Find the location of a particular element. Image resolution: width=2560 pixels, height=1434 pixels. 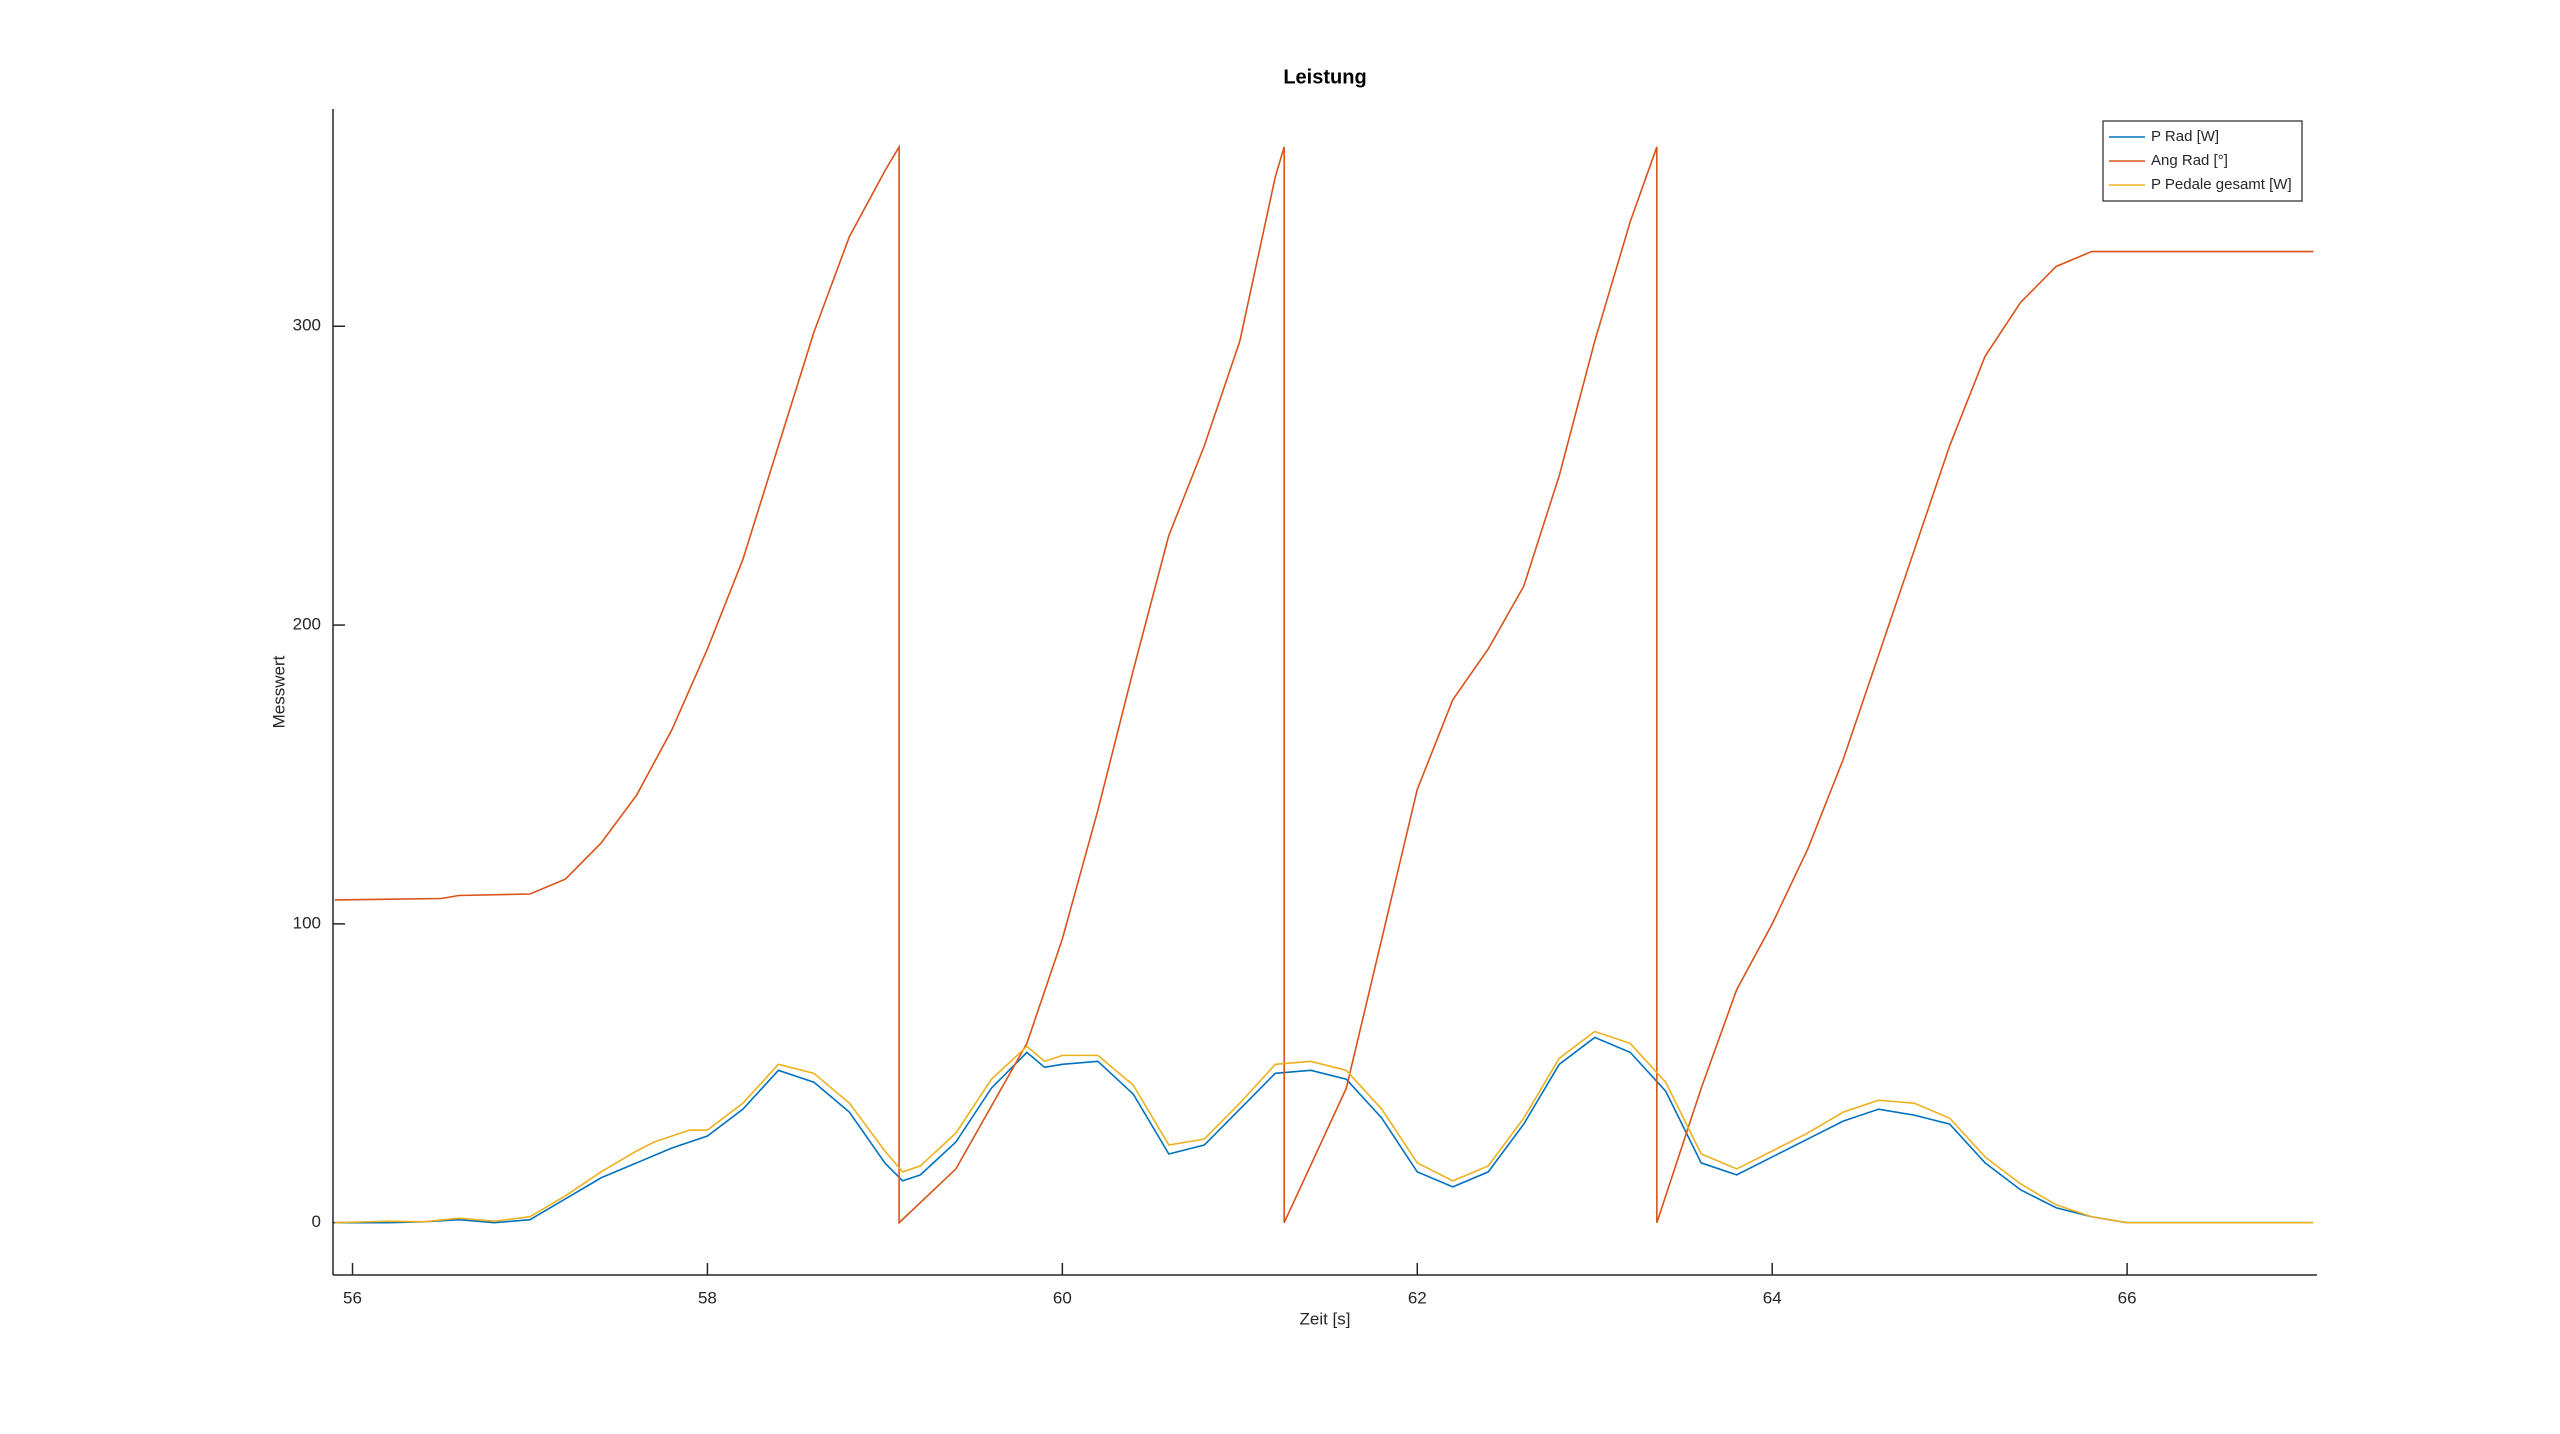

y-tick-label: 0 is located at coordinates (316, 1221).